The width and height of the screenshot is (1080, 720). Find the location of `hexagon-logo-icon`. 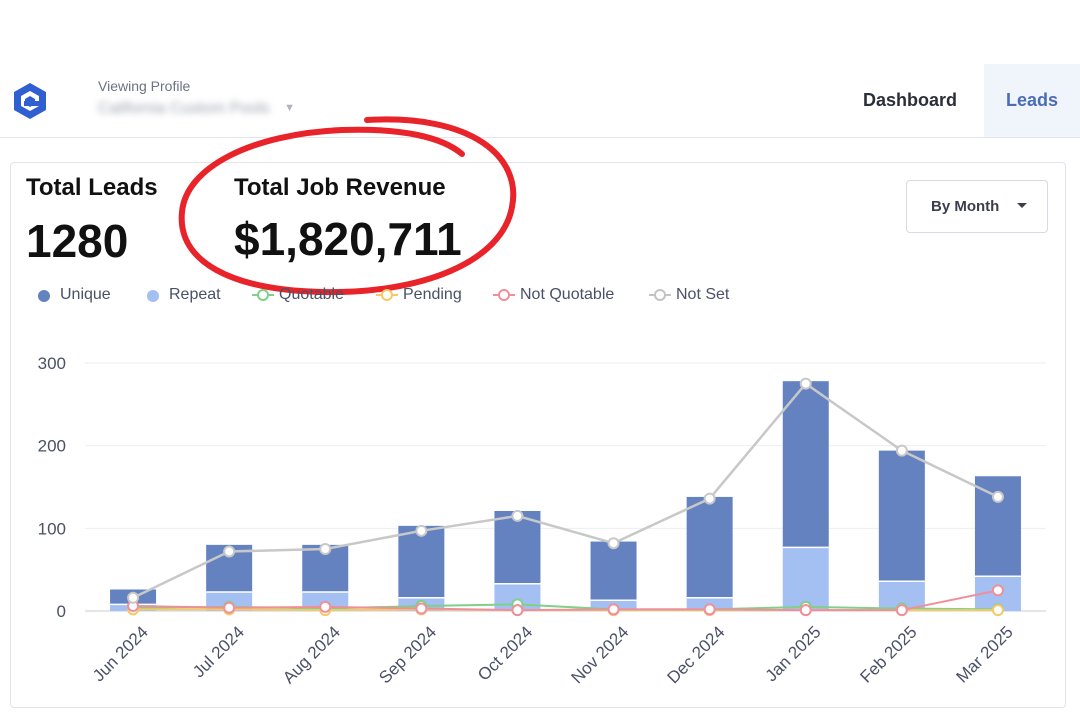

hexagon-logo-icon is located at coordinates (30, 101).